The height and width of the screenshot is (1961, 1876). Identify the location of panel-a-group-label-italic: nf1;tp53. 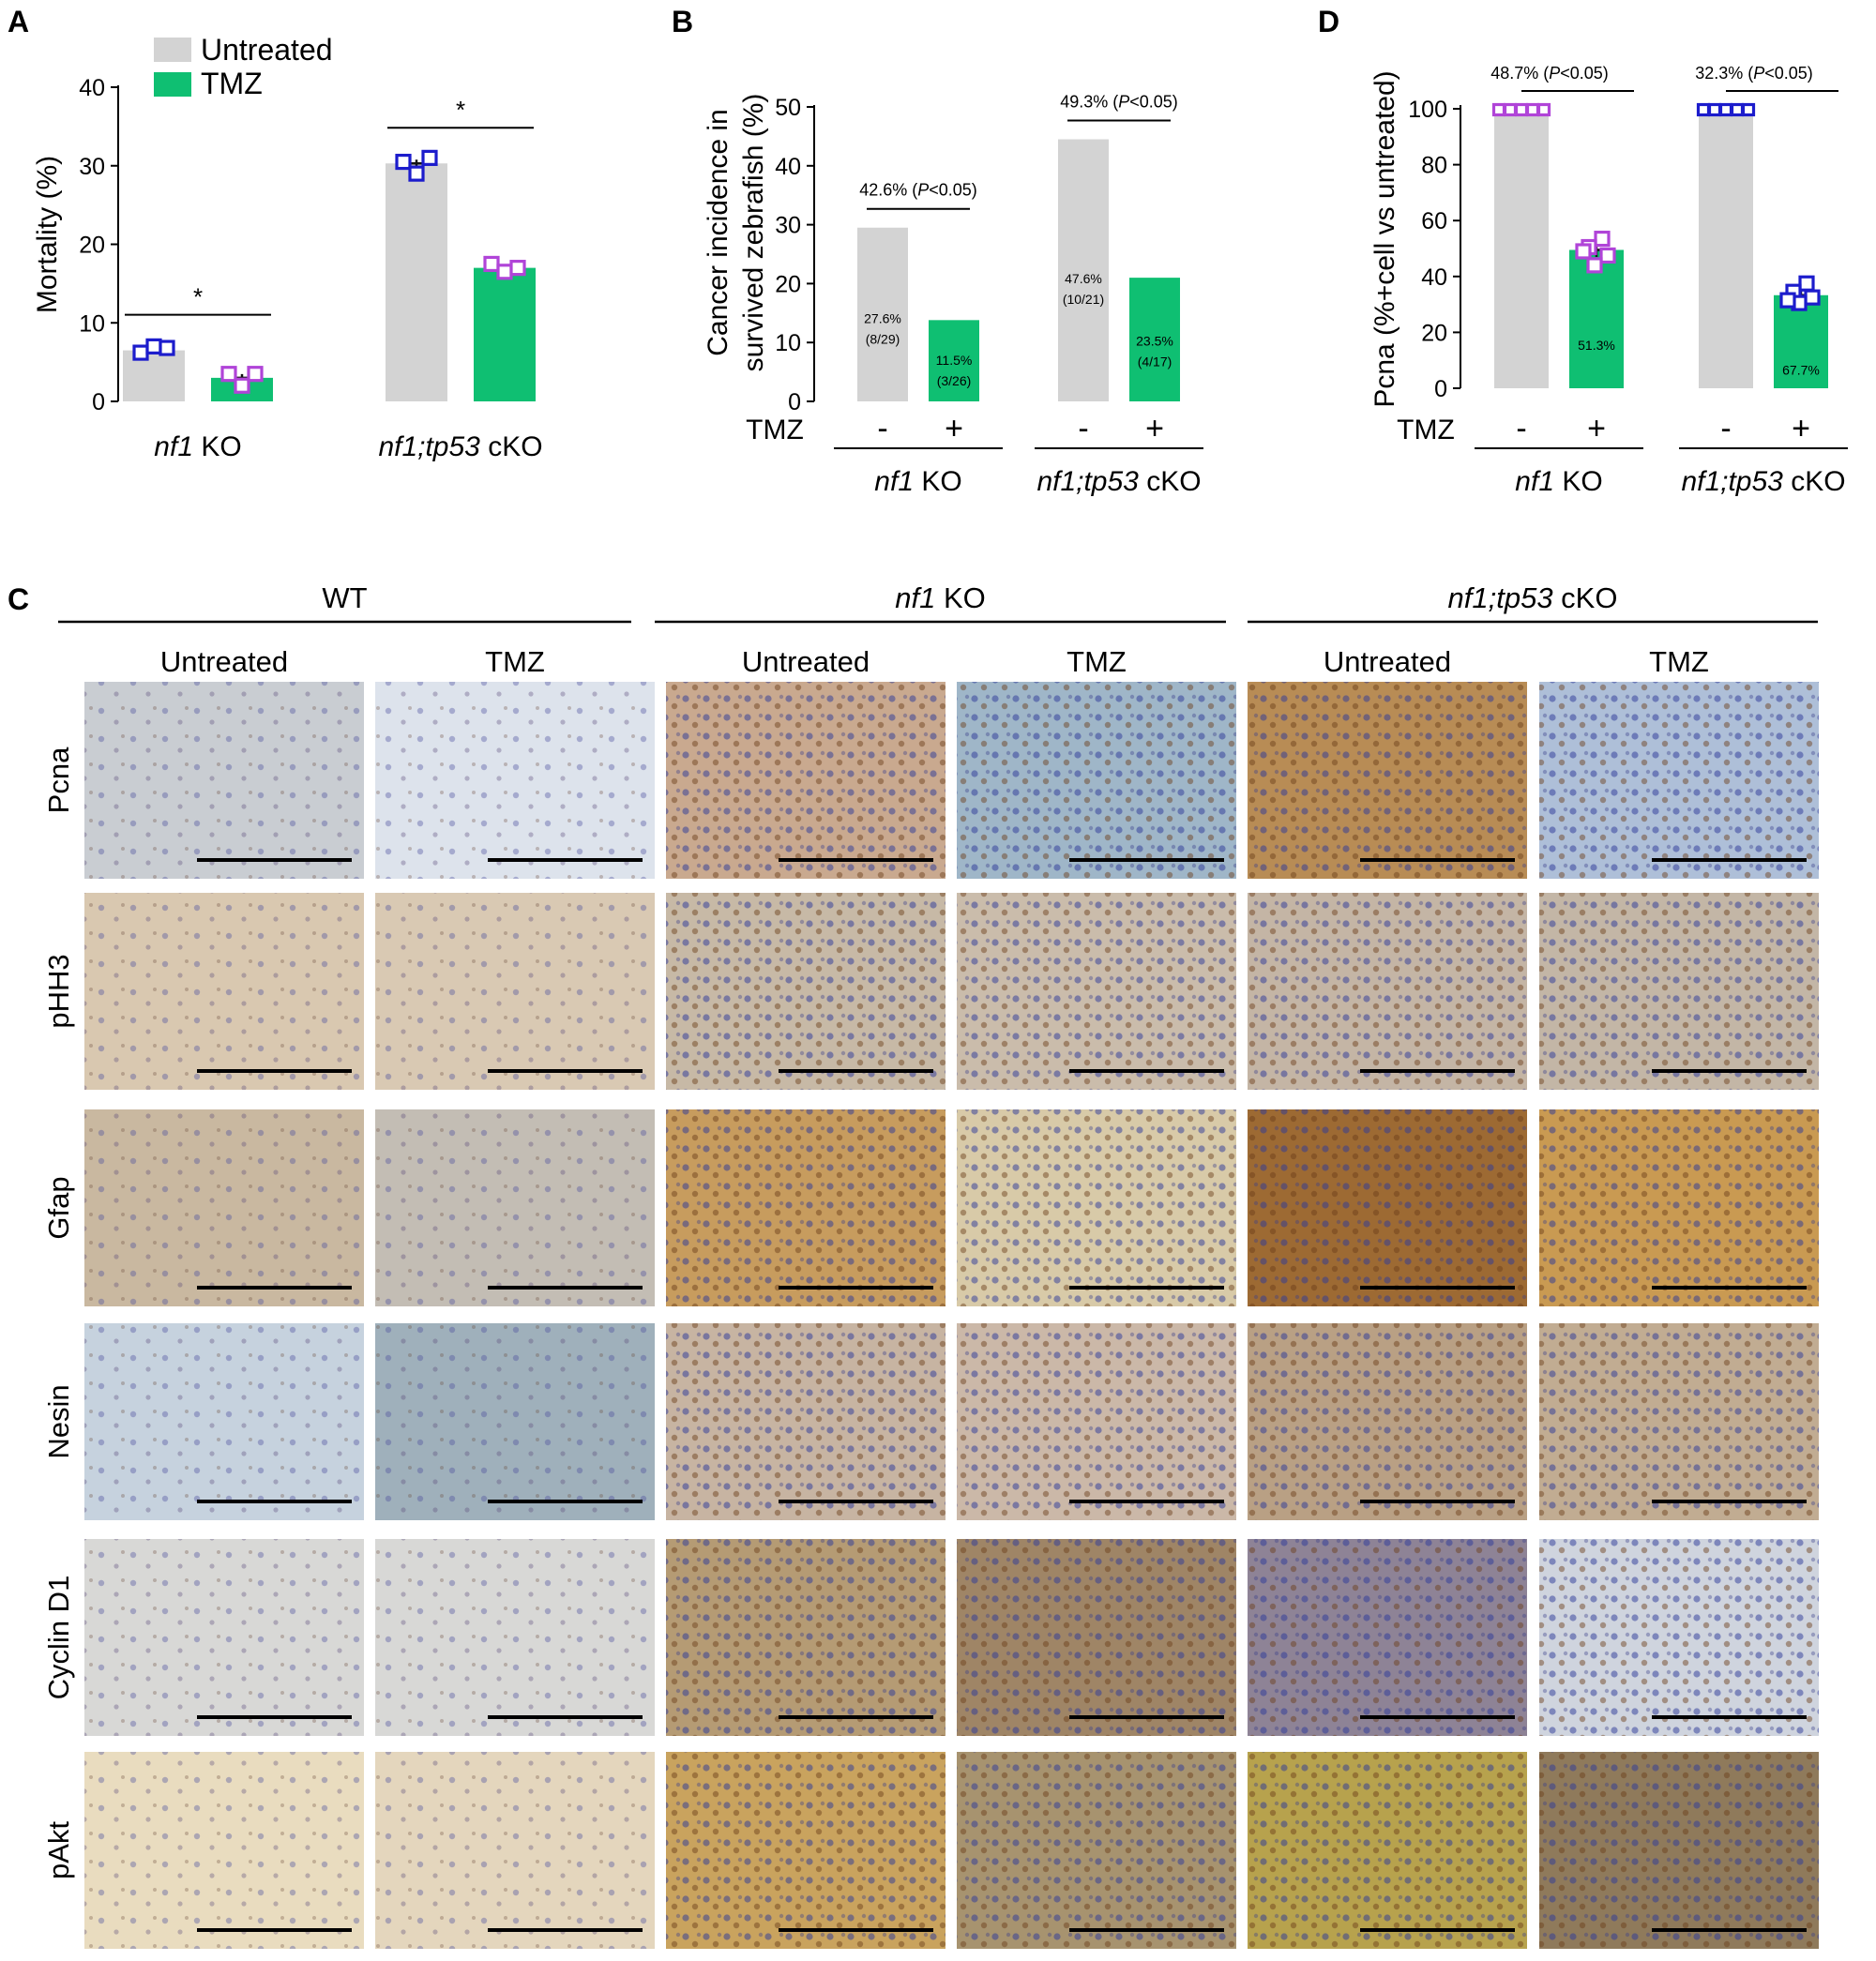
(429, 446).